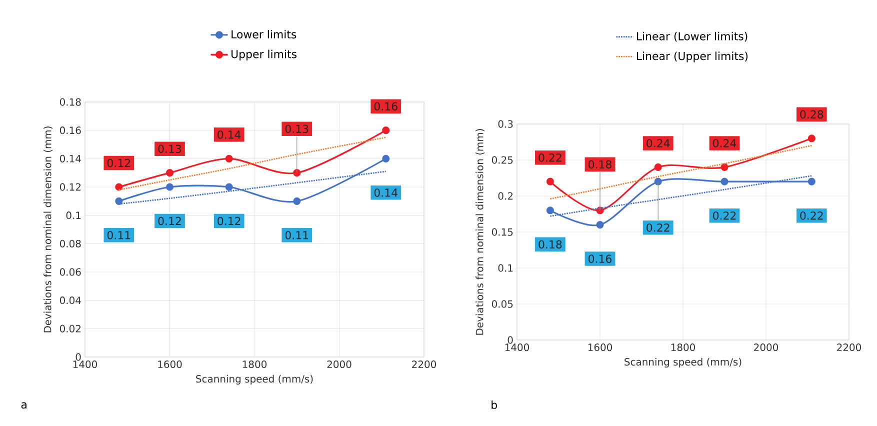 This screenshot has height=426, width=877. What do you see at coordinates (502, 232) in the screenshot?
I see `y-tick-label: 0.15` at bounding box center [502, 232].